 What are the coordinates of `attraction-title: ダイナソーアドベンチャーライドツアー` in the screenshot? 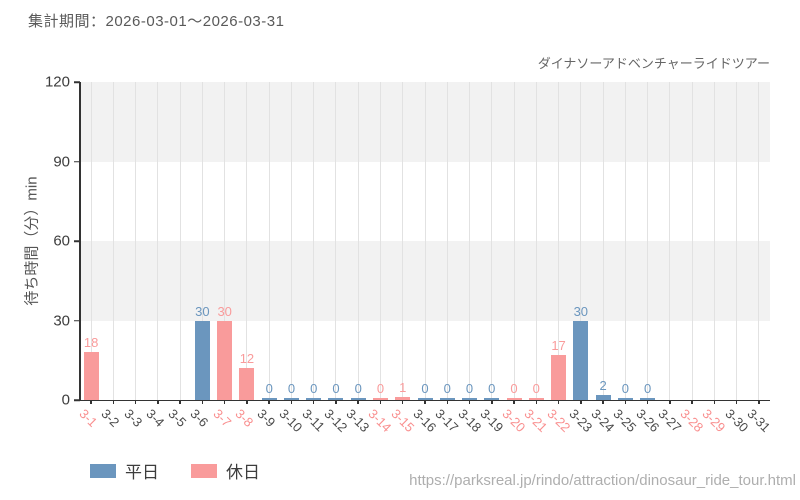 It's located at (653, 63).